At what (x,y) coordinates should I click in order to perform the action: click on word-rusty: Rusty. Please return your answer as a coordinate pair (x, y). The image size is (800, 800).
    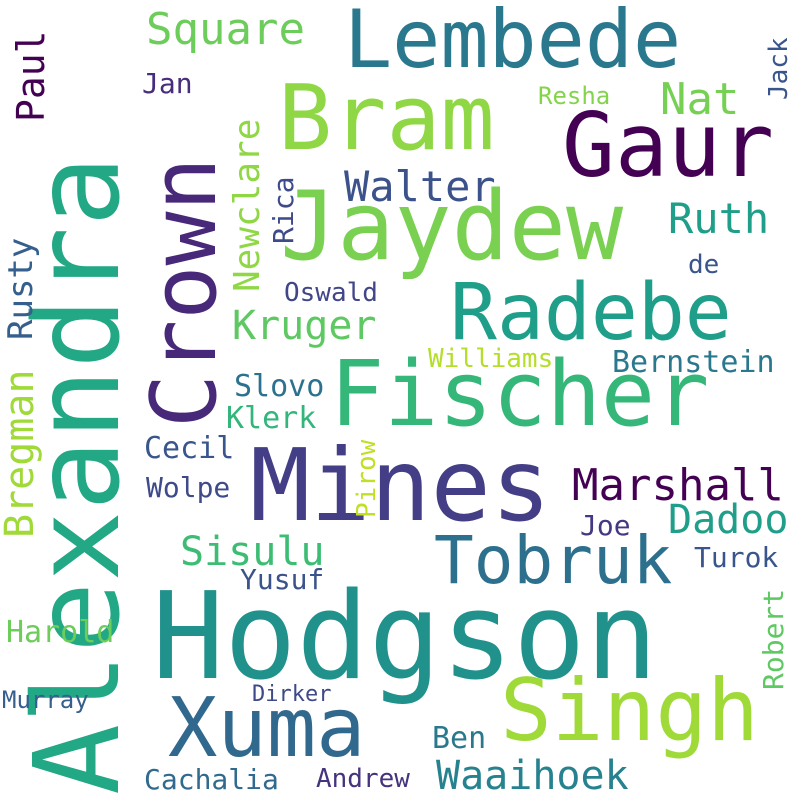
    Looking at the image, I should click on (21, 288).